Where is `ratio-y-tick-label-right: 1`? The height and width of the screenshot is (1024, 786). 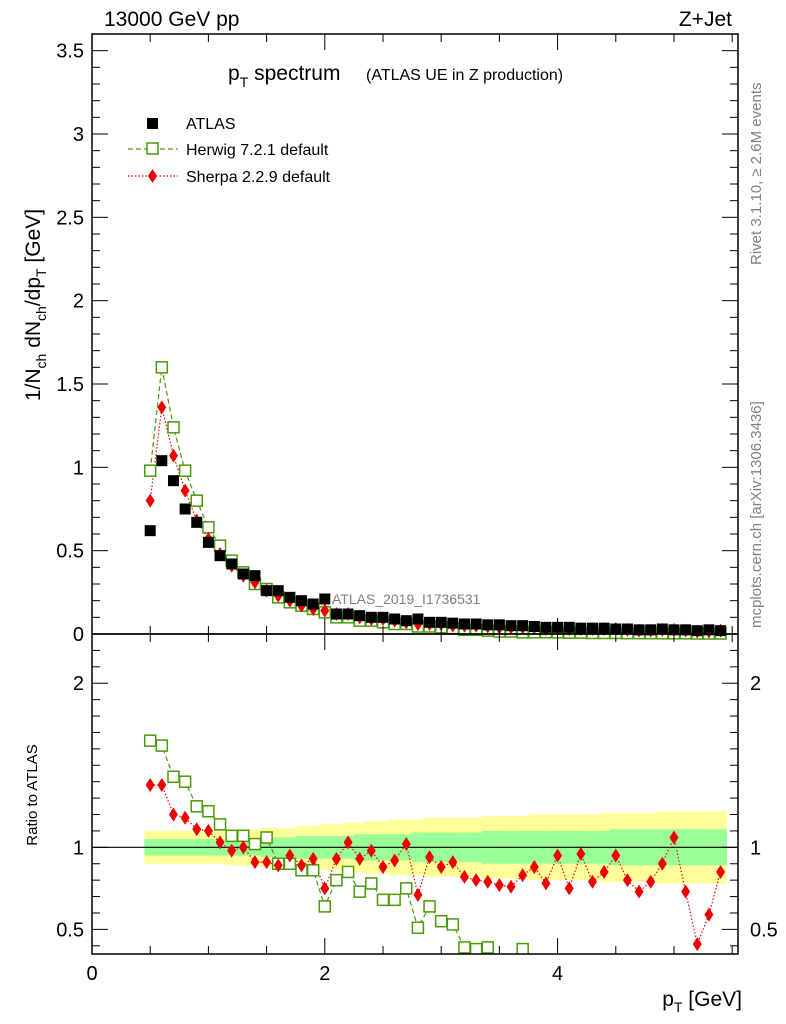 ratio-y-tick-label-right: 1 is located at coordinates (755, 848).